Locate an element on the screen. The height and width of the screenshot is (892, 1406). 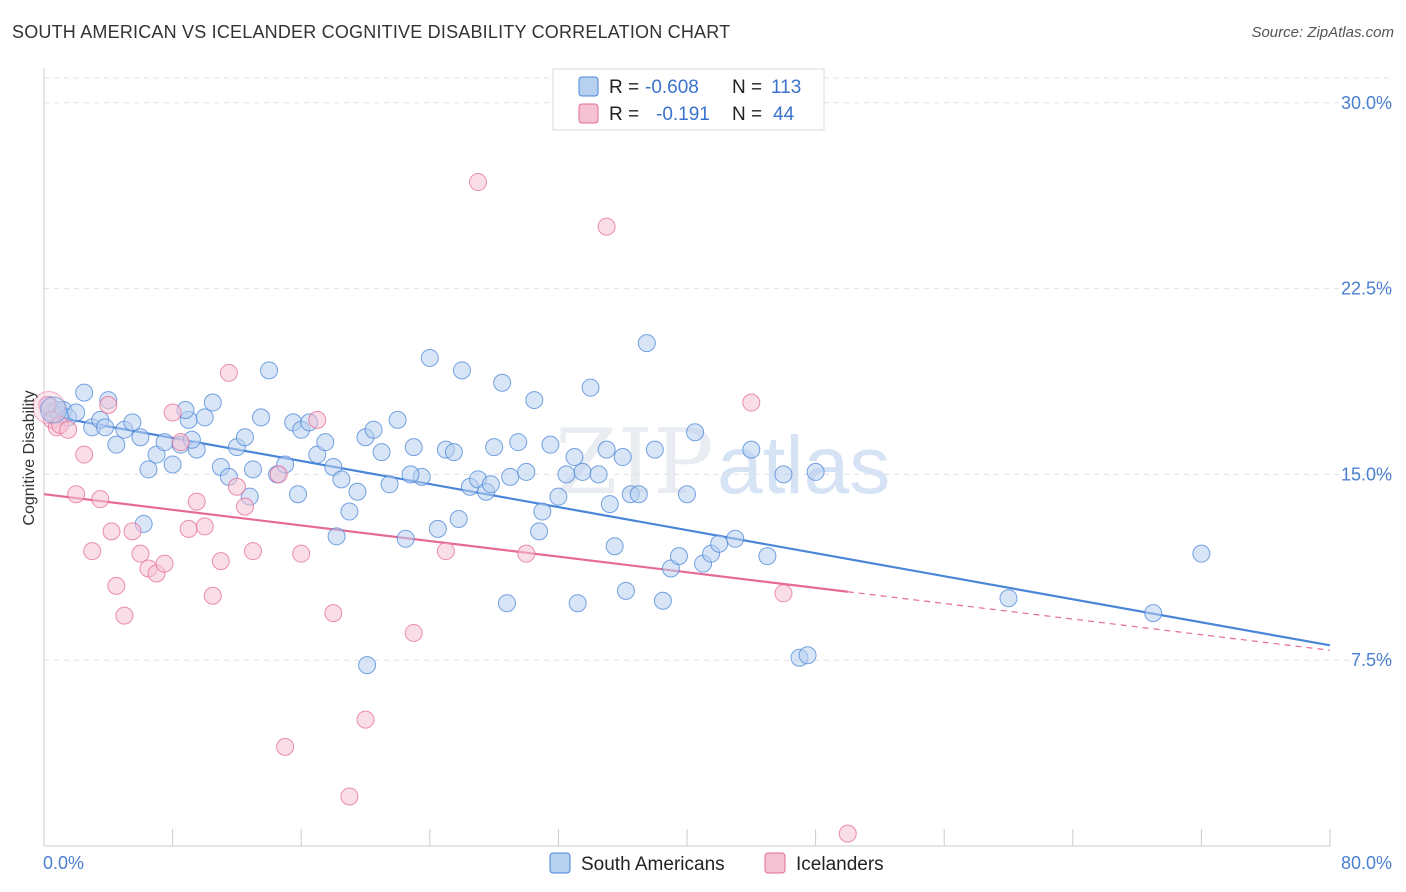
legend-swatch-icelanders is located at coordinates (588, 113).